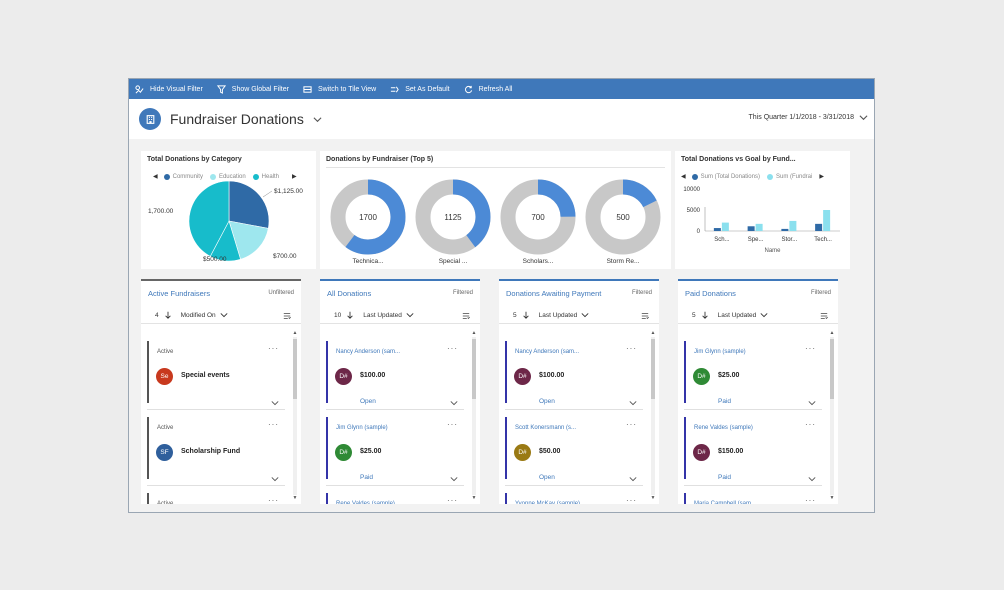  Describe the element at coordinates (252, 89) in the screenshot. I see `show-global-filter-button: Show Global Filter` at that location.